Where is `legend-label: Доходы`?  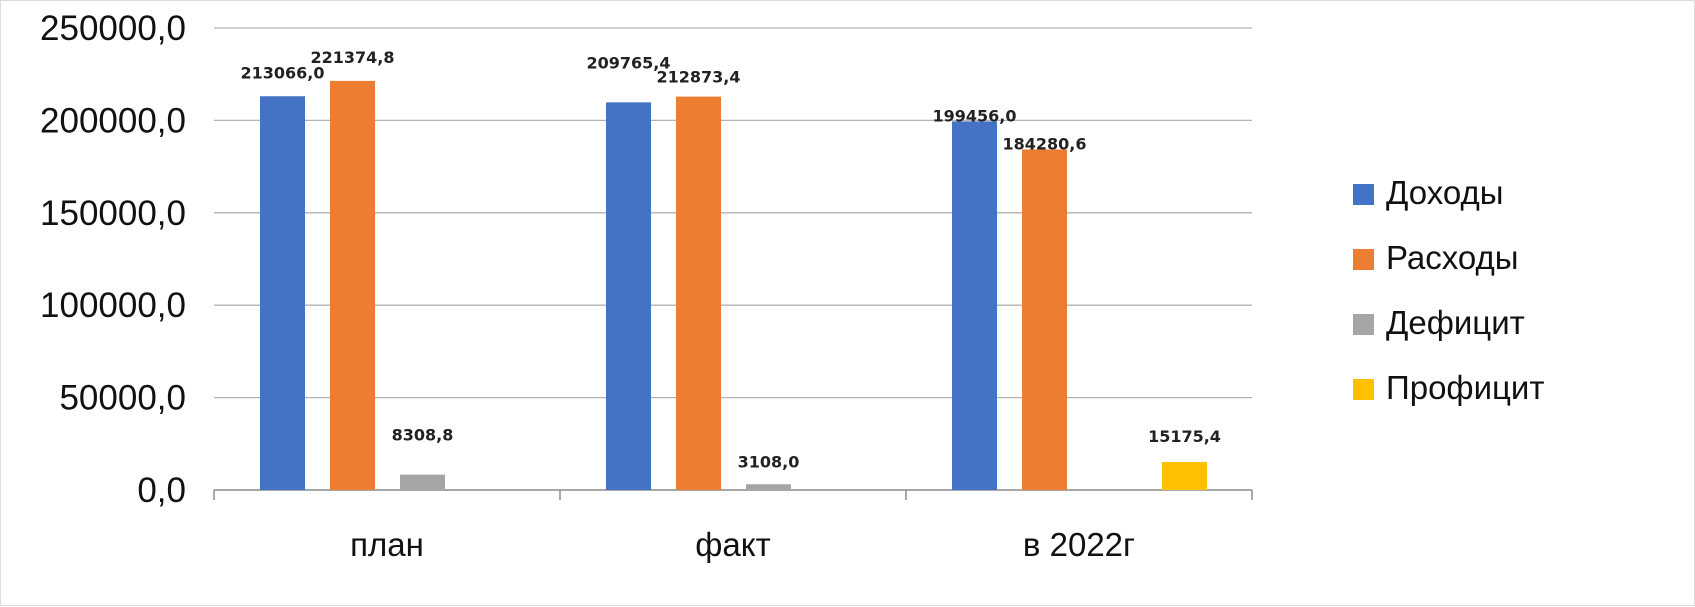
legend-label: Доходы is located at coordinates (1444, 192).